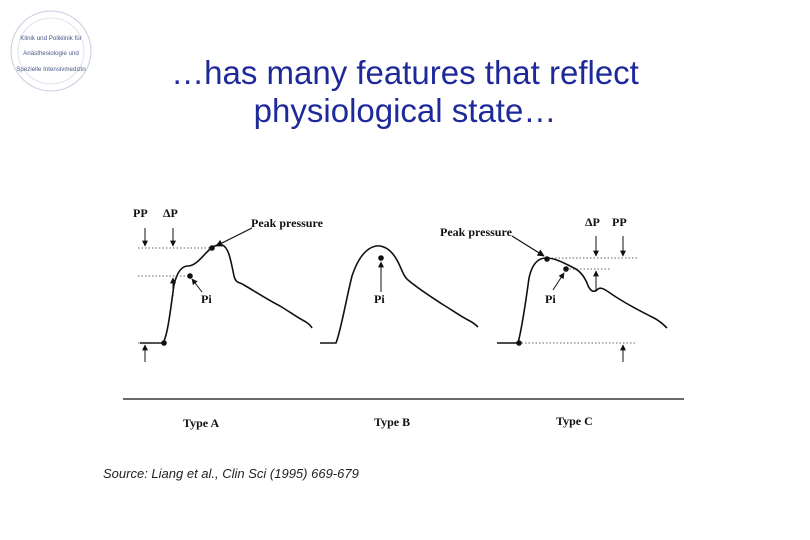 The image size is (810, 540). I want to click on point-b-pi, so click(381, 258).